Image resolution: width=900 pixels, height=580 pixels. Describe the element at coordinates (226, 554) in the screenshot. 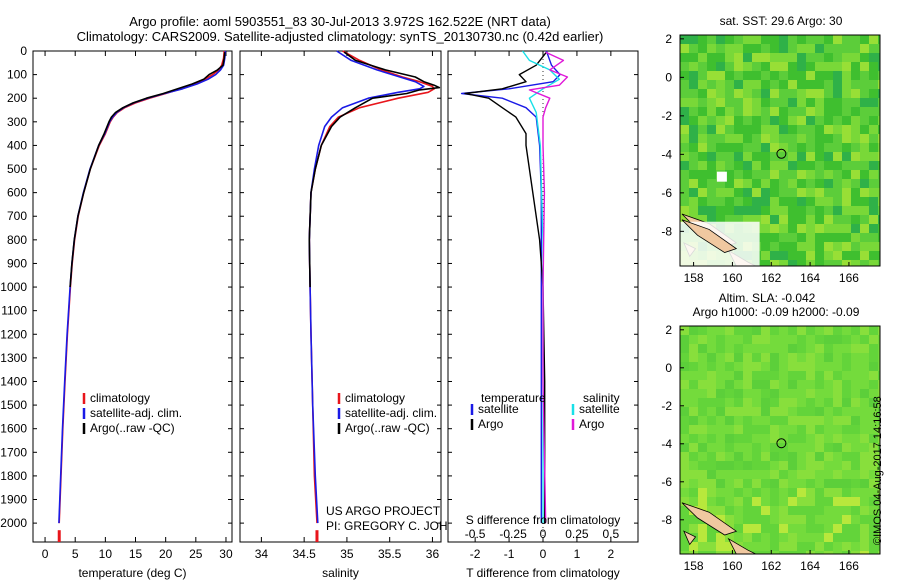

I see `x-tick-label: 30` at that location.